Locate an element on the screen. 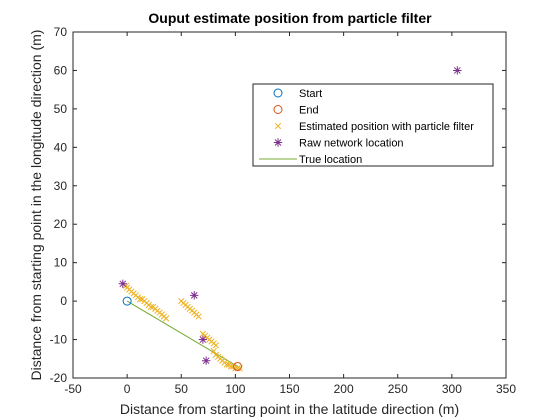 The image size is (560, 420). start-point is located at coordinates (127, 301).